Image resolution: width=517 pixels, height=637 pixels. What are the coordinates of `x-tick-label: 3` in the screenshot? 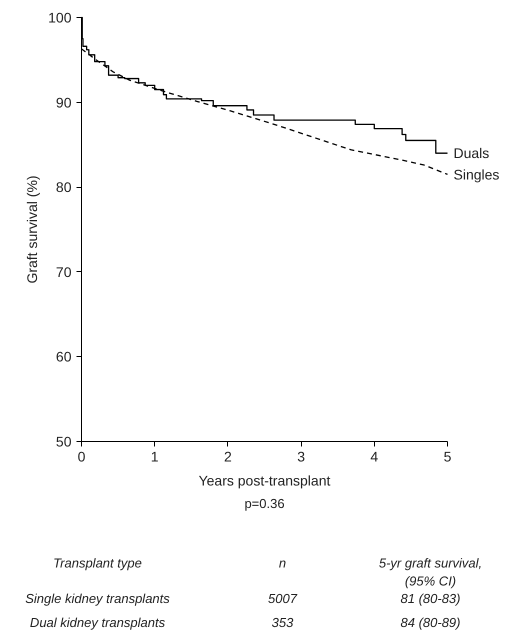 It's located at (301, 456).